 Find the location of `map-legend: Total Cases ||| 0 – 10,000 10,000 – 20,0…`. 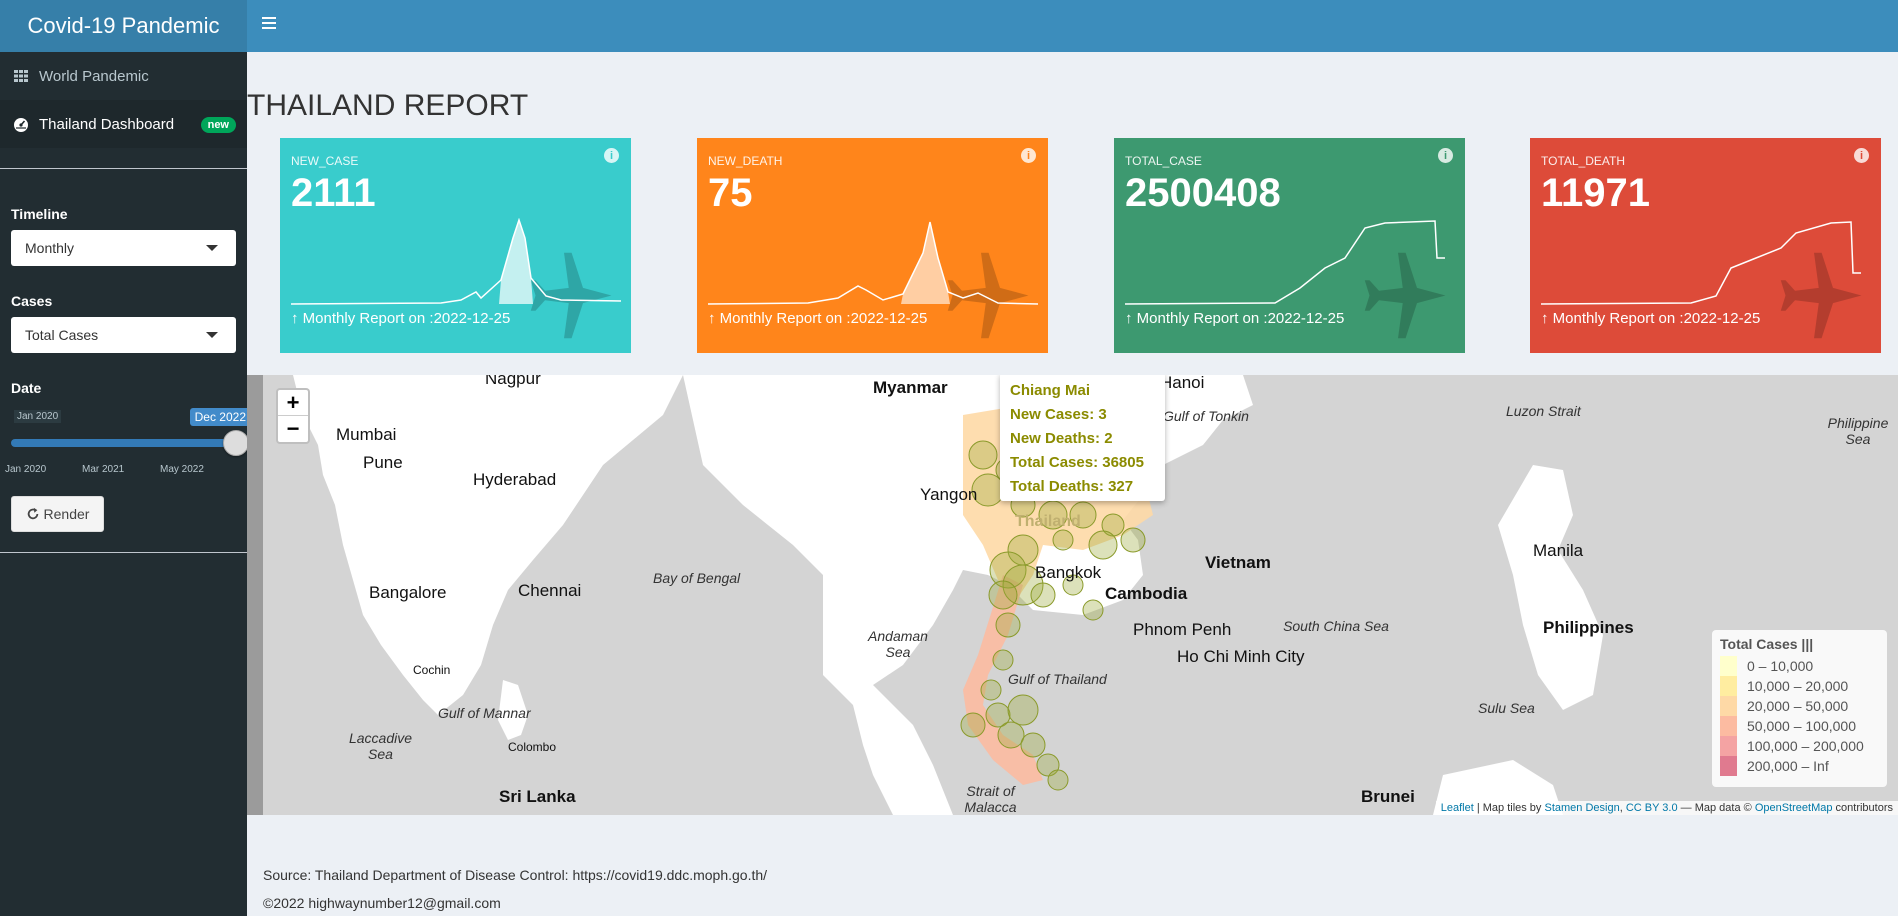

map-legend: Total Cases ||| 0 – 10,000 10,000 – 20,0… is located at coordinates (1799, 708).